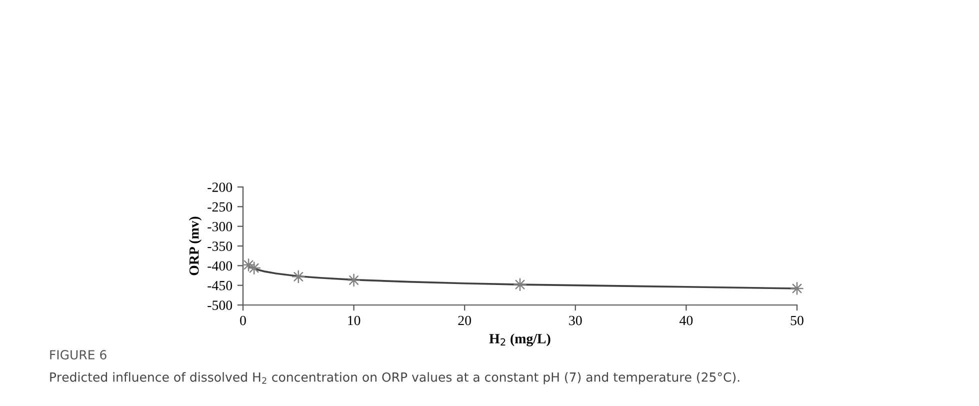 This screenshot has height=406, width=979. What do you see at coordinates (220, 227) in the screenshot?
I see `y-tick-label: -300` at bounding box center [220, 227].